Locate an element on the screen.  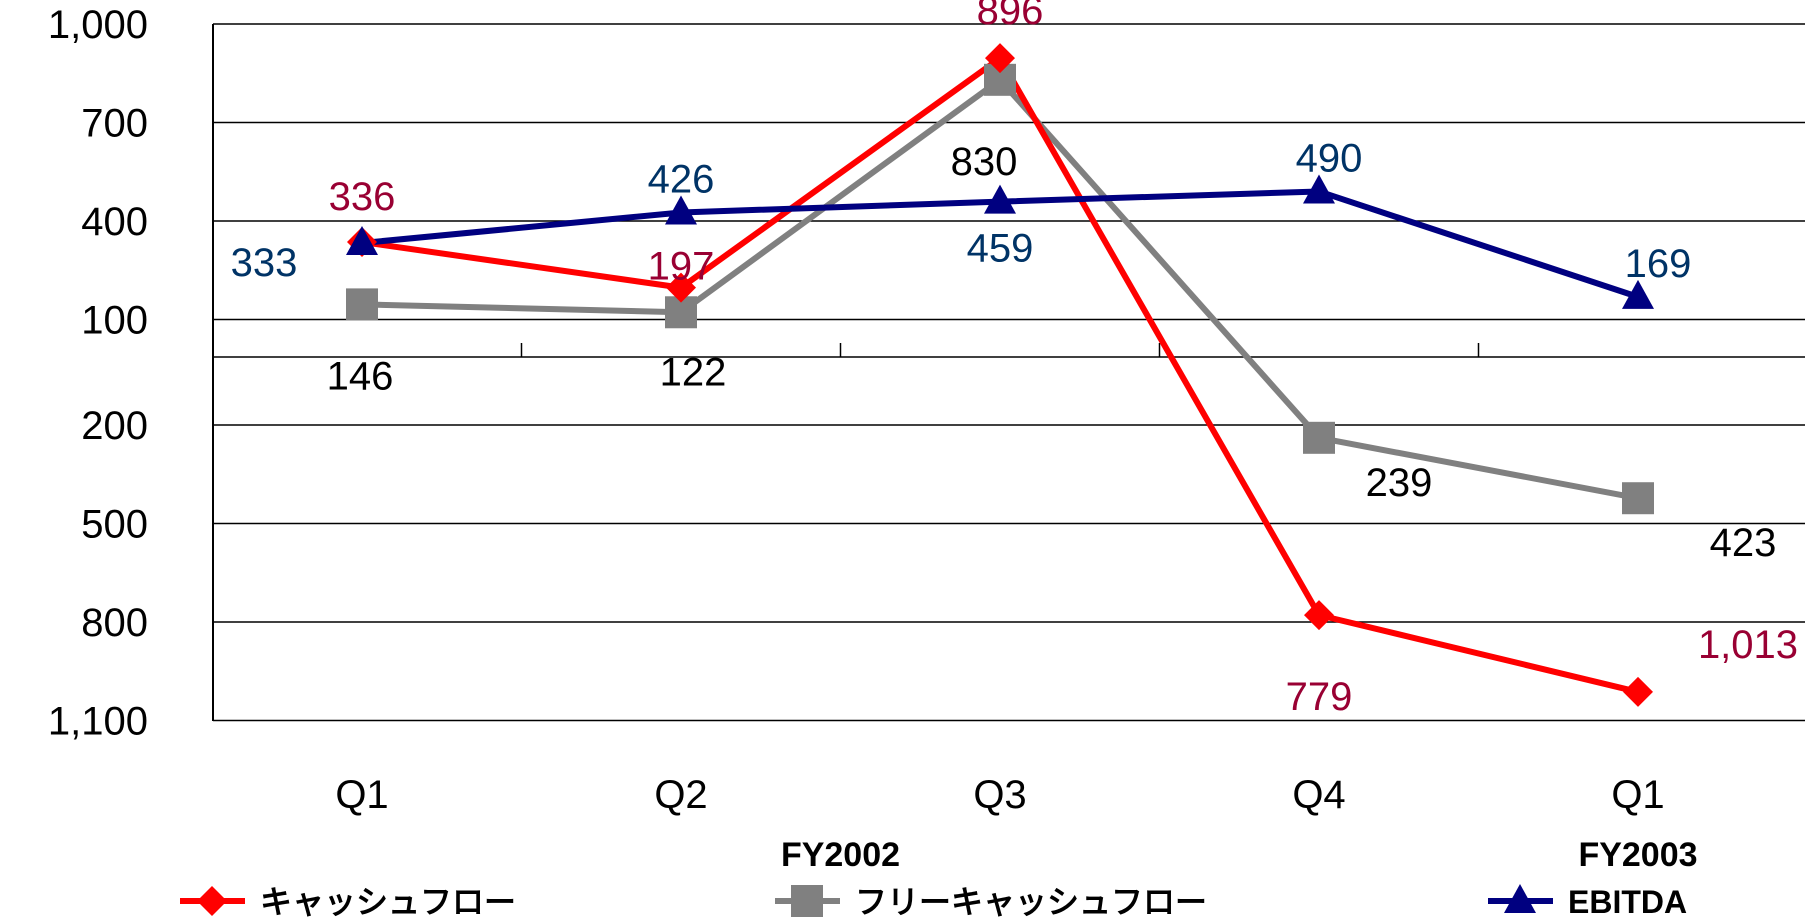
x-tick-label: Q2 is located at coordinates (680, 795).